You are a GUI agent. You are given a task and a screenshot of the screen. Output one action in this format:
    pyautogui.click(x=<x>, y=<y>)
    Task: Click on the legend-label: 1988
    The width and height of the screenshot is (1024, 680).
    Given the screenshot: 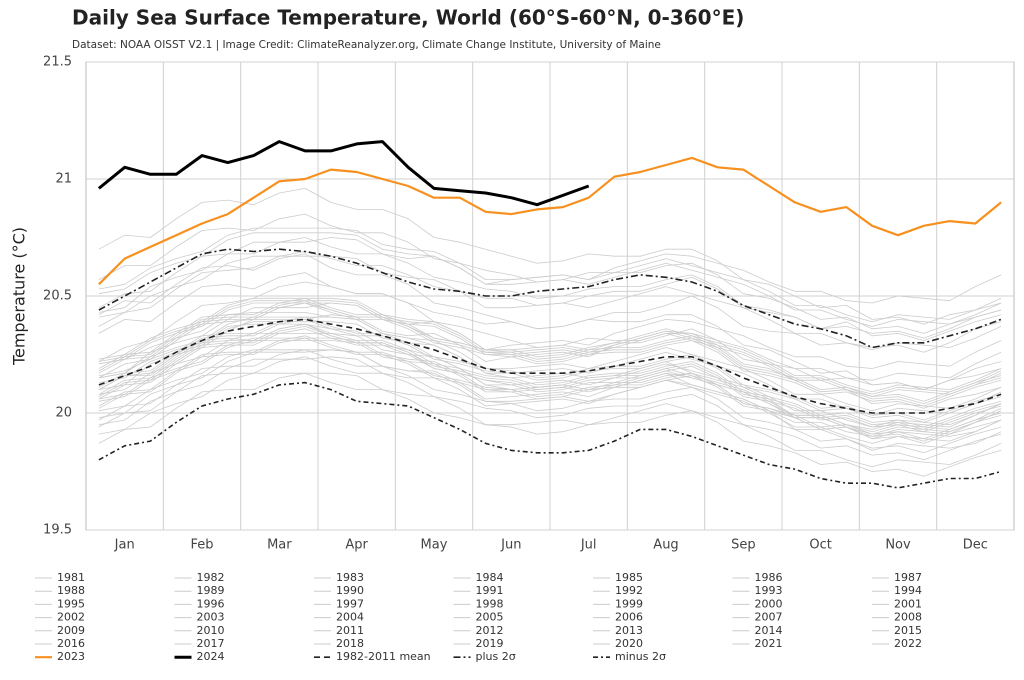 What is the action you would take?
    pyautogui.click(x=71, y=590)
    